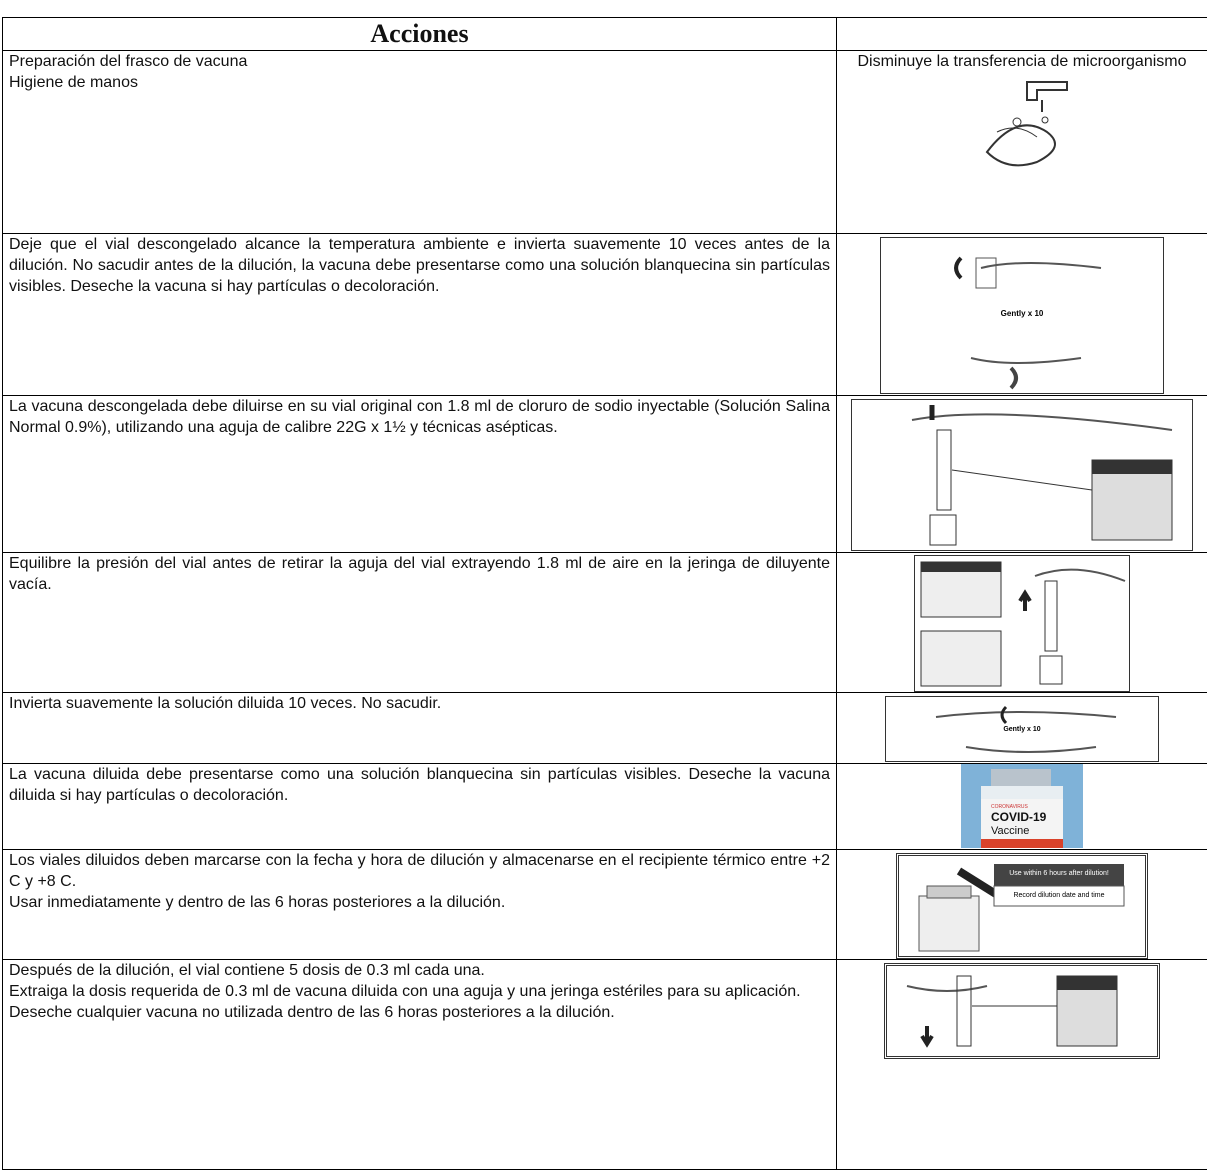 Image resolution: width=1207 pixels, height=1172 pixels. What do you see at coordinates (419, 34) in the screenshot?
I see `header: Acciones` at bounding box center [419, 34].